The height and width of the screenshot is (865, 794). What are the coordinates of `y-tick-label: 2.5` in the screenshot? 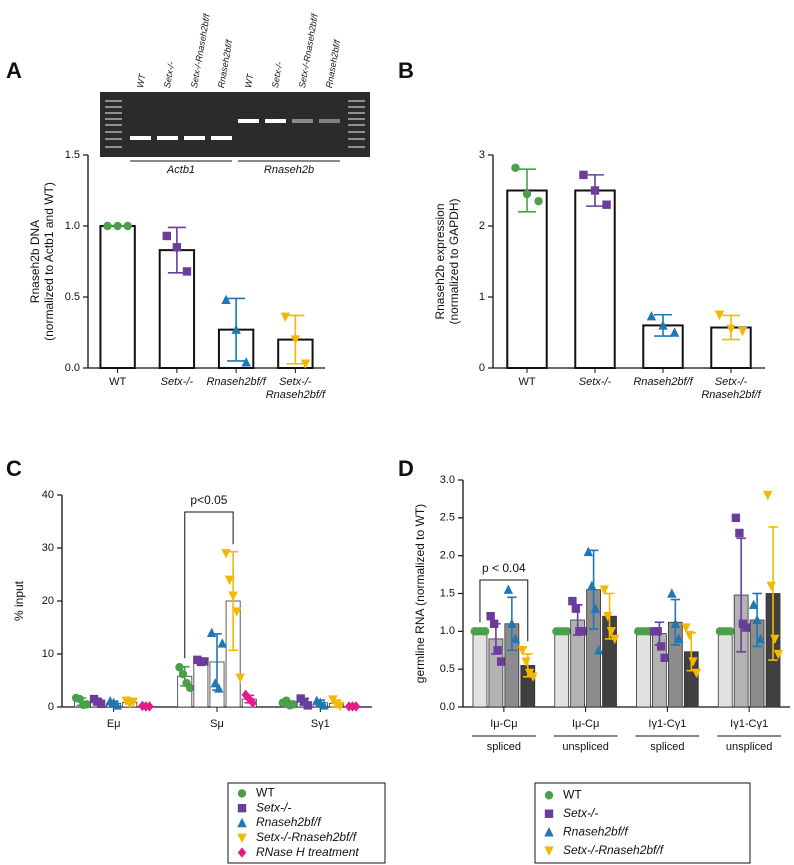 It's located at (447, 518).